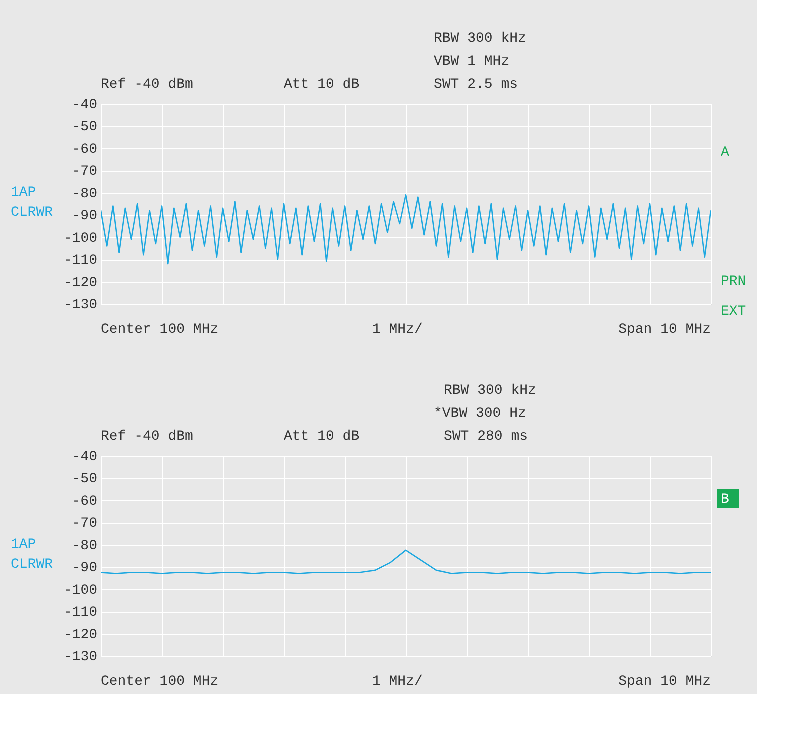  Describe the element at coordinates (472, 62) in the screenshot. I see `text: VBW 1 MHz` at that location.